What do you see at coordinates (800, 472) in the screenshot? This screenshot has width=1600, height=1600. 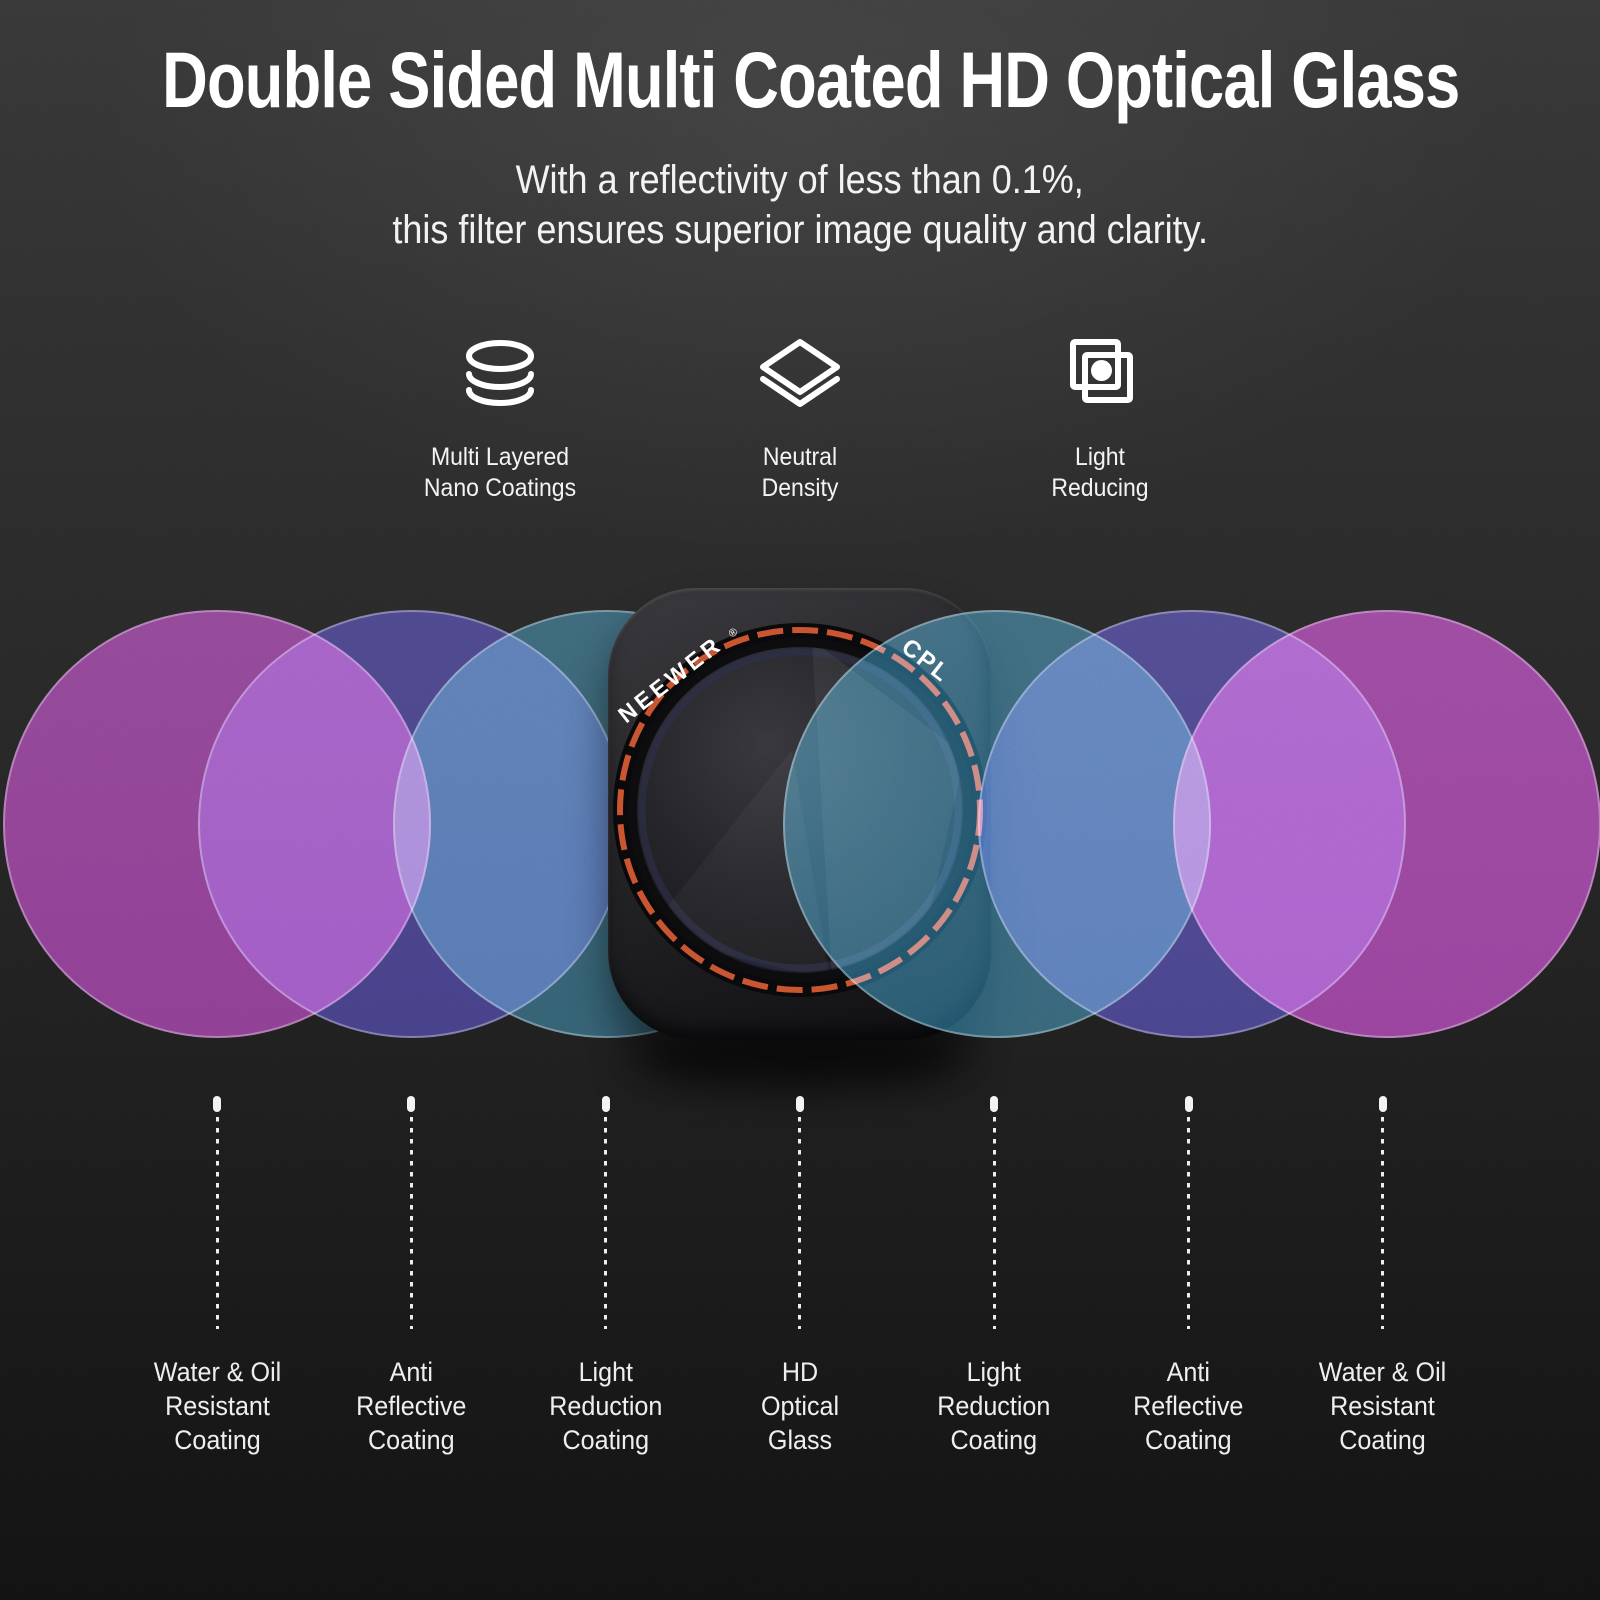 I see `feature-label: Neutral Density` at bounding box center [800, 472].